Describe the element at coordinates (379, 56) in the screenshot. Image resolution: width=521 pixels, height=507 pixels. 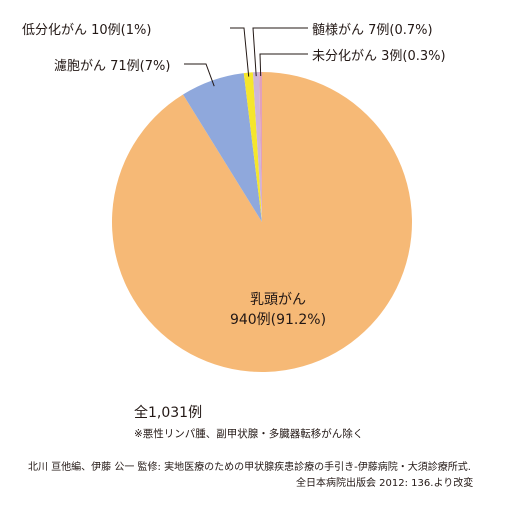
I see `slice-label-anaplastic: 未分化がん 3例(0.3%)` at that location.